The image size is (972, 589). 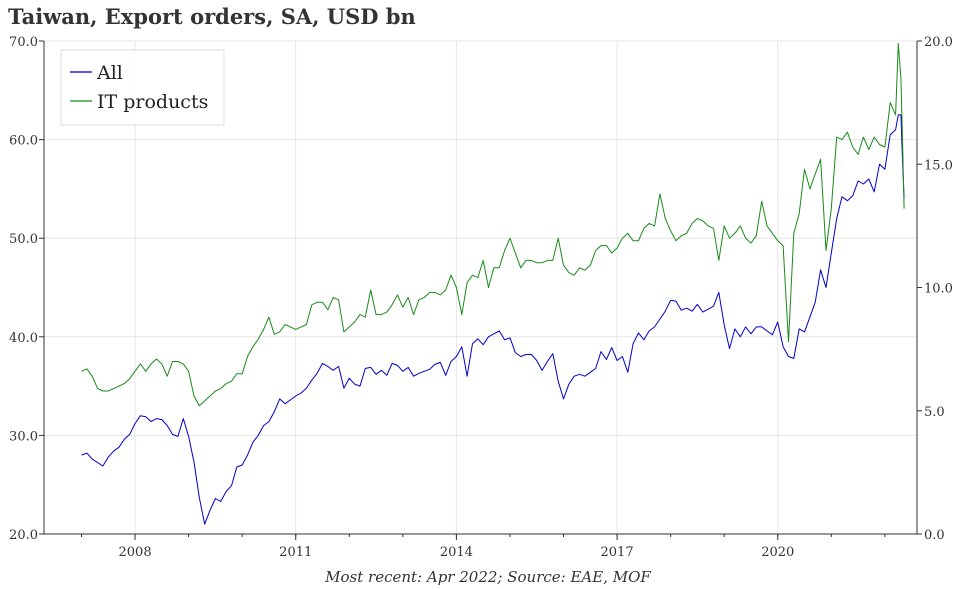 I want to click on y-right-tick-label: 10.0, so click(x=938, y=289).